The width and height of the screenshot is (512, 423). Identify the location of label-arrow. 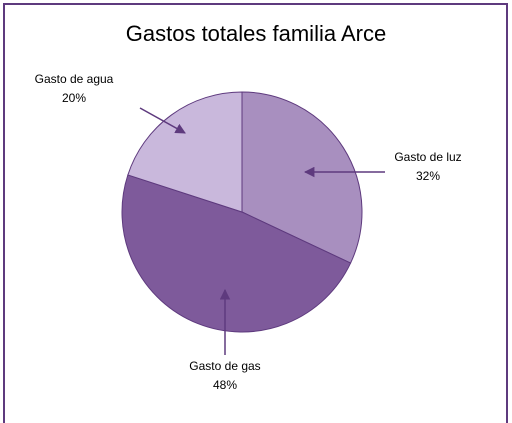
(162, 120).